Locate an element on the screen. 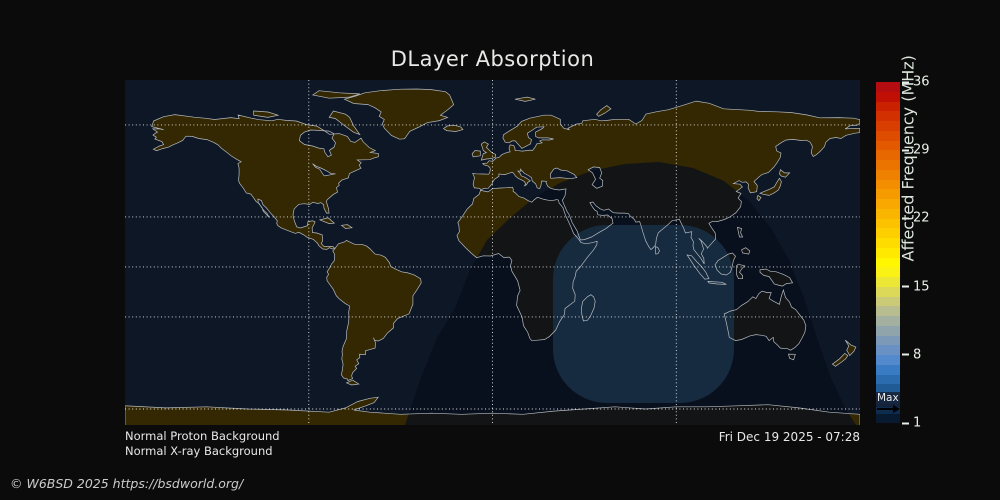  colorbar-max-label: Max is located at coordinates (888, 398).